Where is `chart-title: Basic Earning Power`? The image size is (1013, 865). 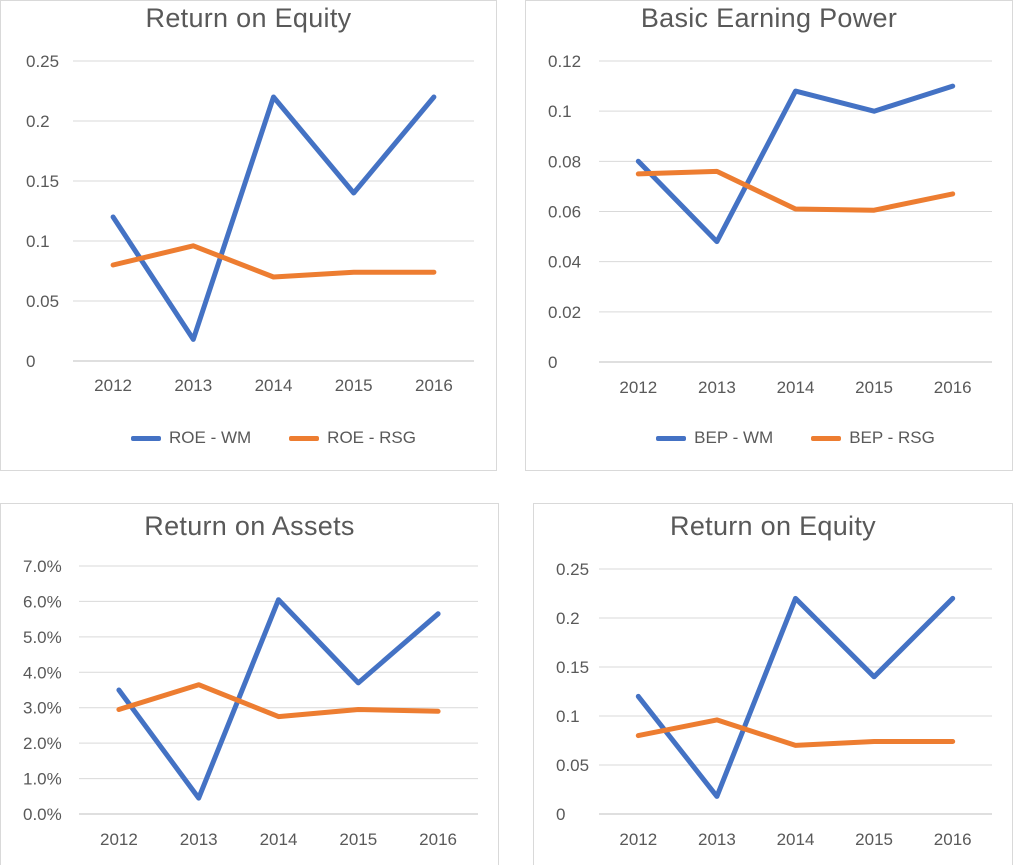
chart-title: Basic Earning Power is located at coordinates (769, 18).